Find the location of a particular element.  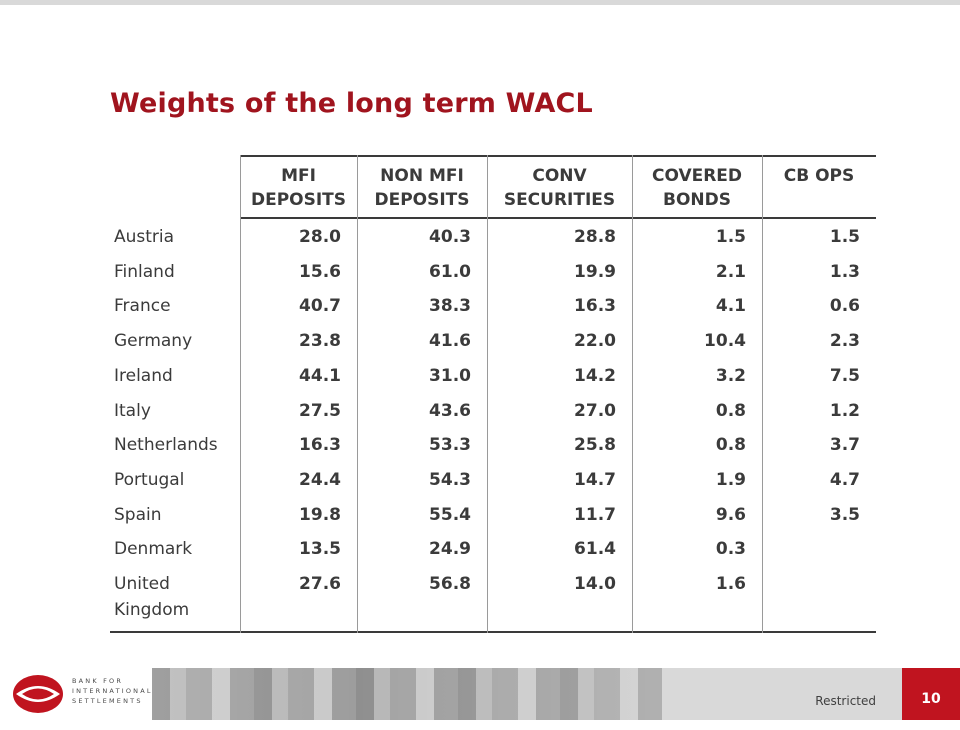

value-cell: 1.3 is located at coordinates (844, 271).